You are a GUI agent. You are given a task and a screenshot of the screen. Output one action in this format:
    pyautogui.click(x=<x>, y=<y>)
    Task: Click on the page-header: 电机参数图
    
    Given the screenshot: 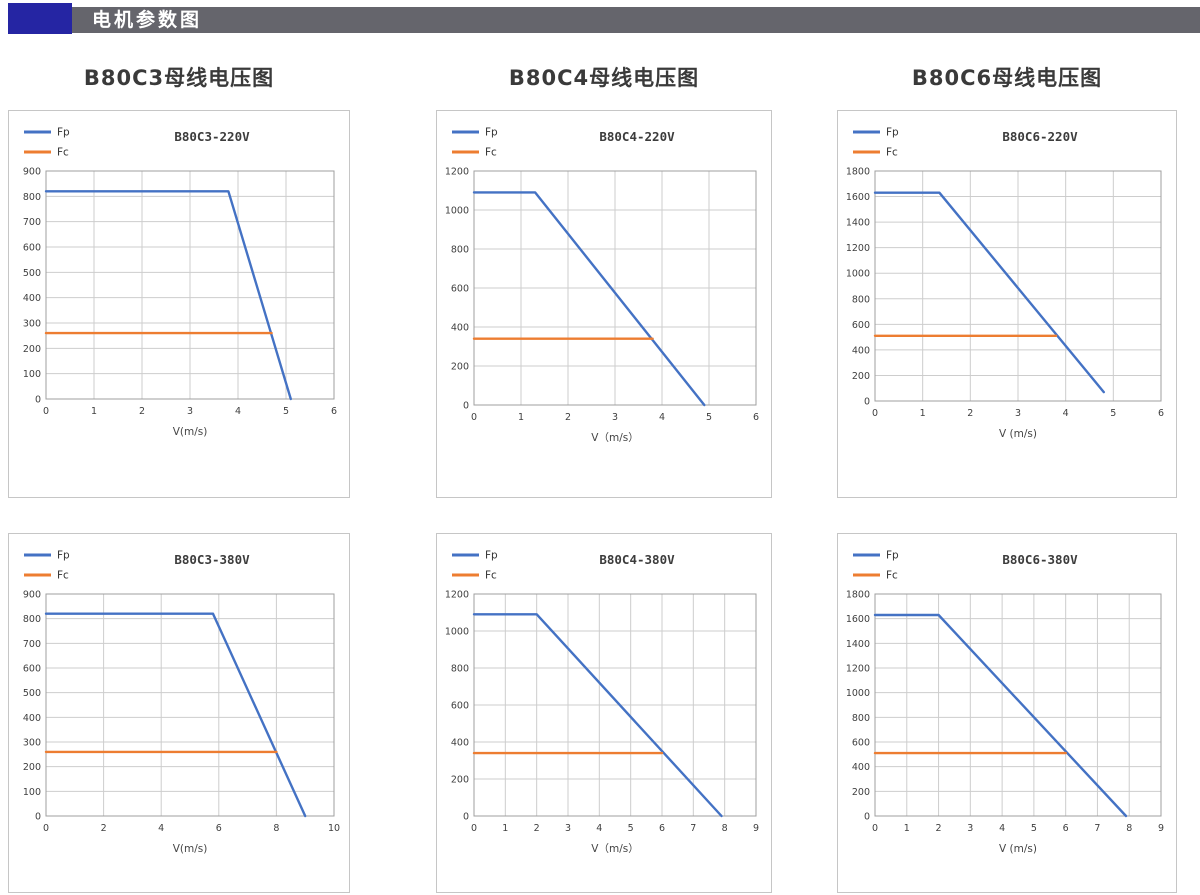 What is the action you would take?
    pyautogui.click(x=600, y=19)
    